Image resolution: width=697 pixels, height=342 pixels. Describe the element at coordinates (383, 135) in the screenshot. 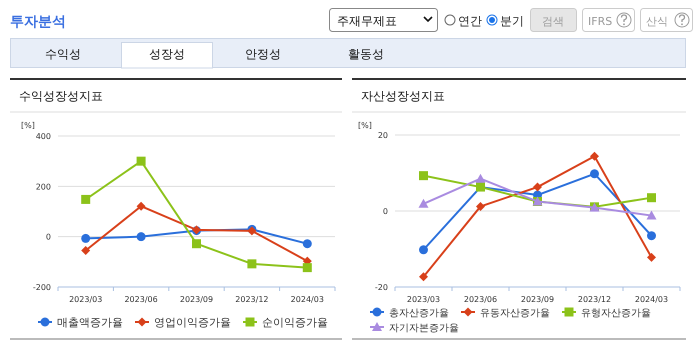

I see `y-tick-label: 20` at that location.